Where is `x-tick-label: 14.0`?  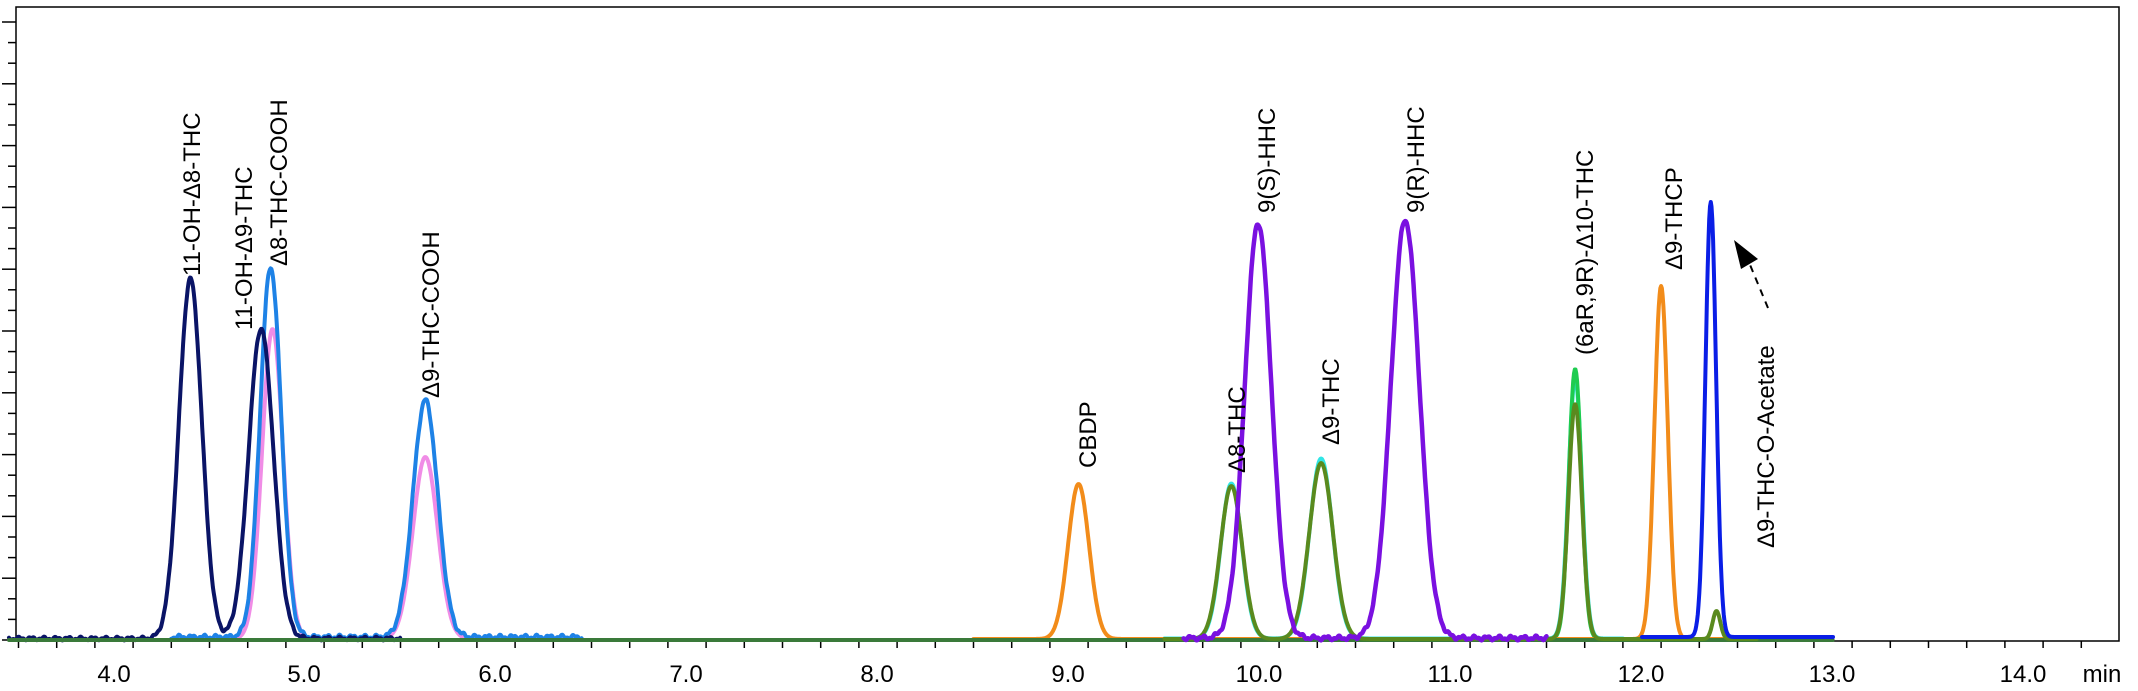 x-tick-label: 14.0 is located at coordinates (2023, 674).